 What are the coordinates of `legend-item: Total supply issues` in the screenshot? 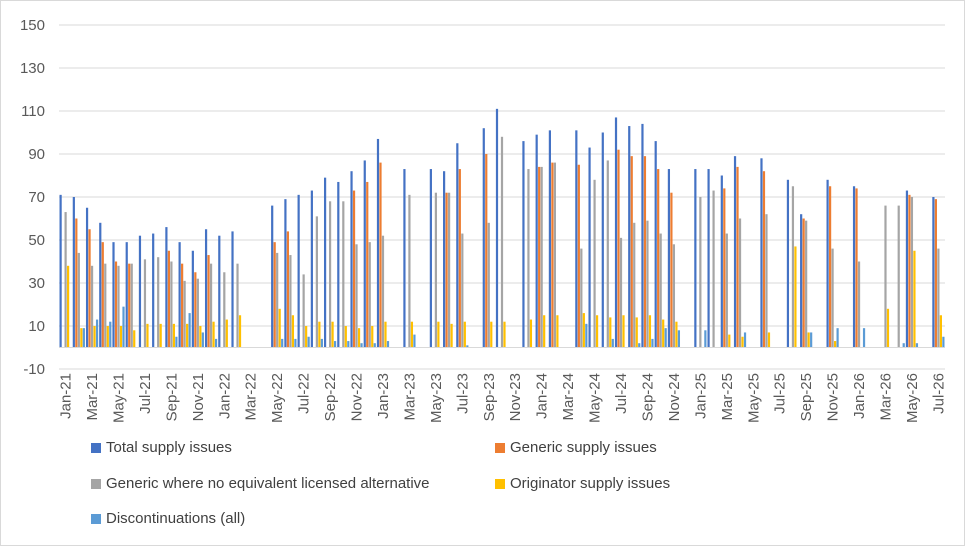 It's located at (161, 447).